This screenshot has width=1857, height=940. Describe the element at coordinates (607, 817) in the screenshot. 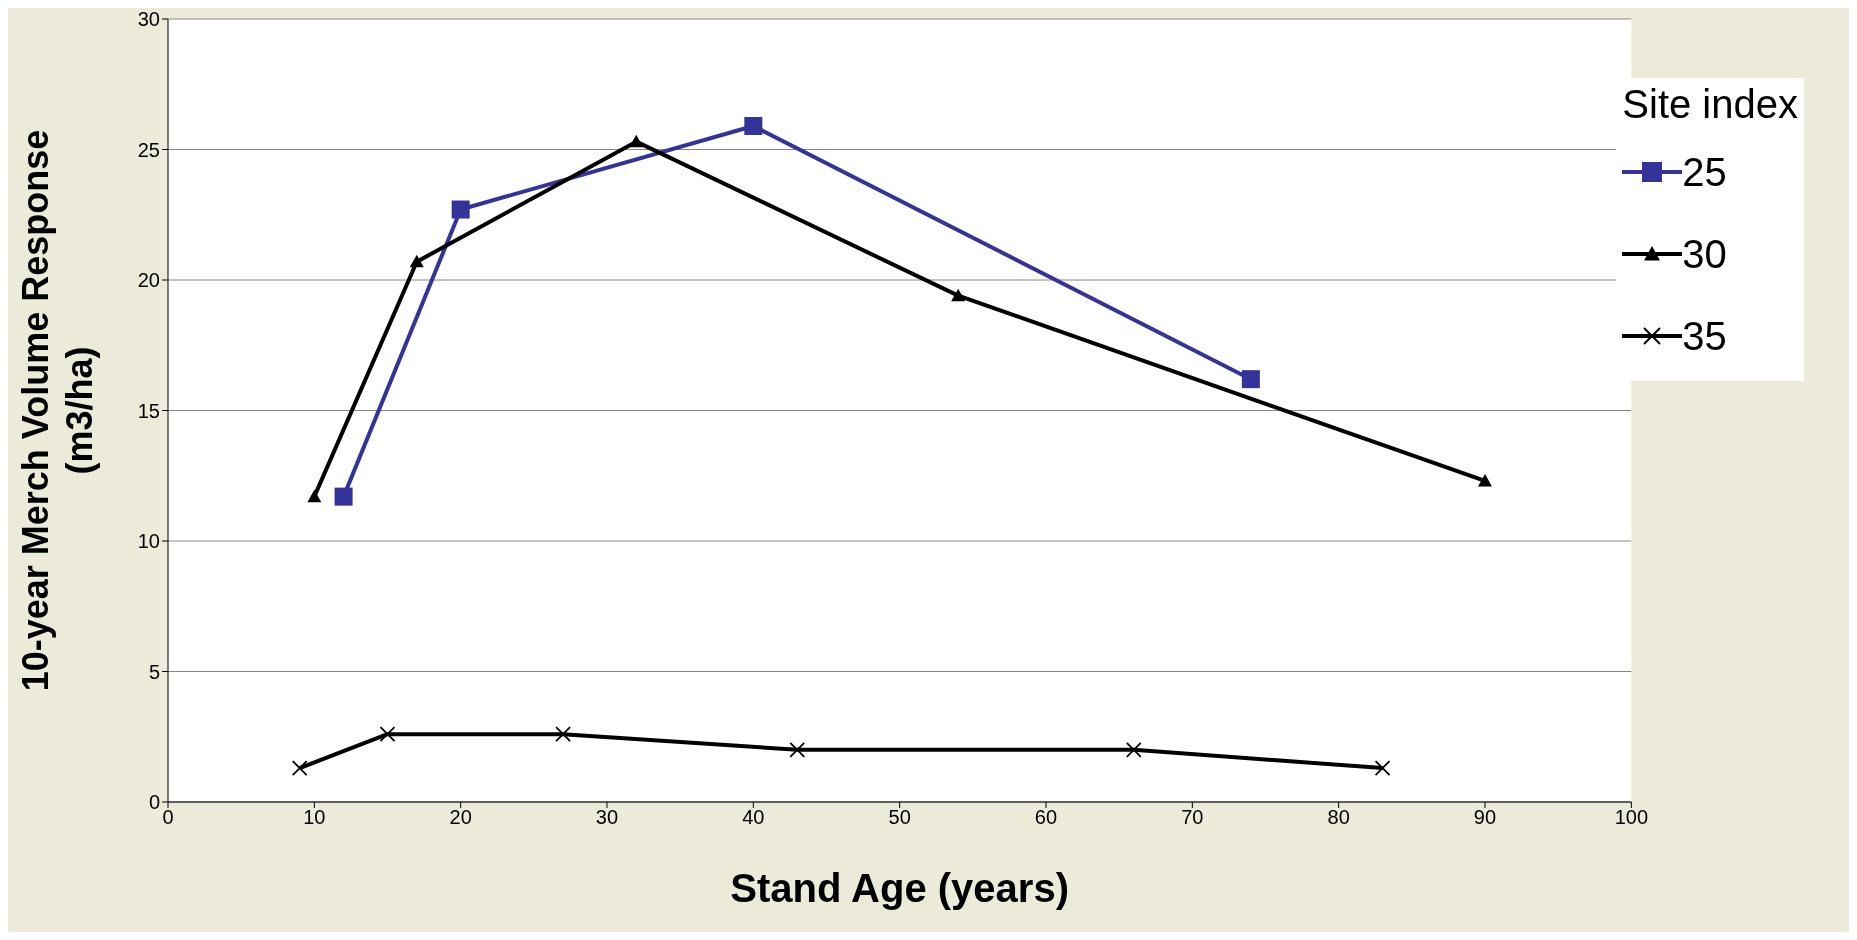

I see `x-tick-label: 30` at that location.